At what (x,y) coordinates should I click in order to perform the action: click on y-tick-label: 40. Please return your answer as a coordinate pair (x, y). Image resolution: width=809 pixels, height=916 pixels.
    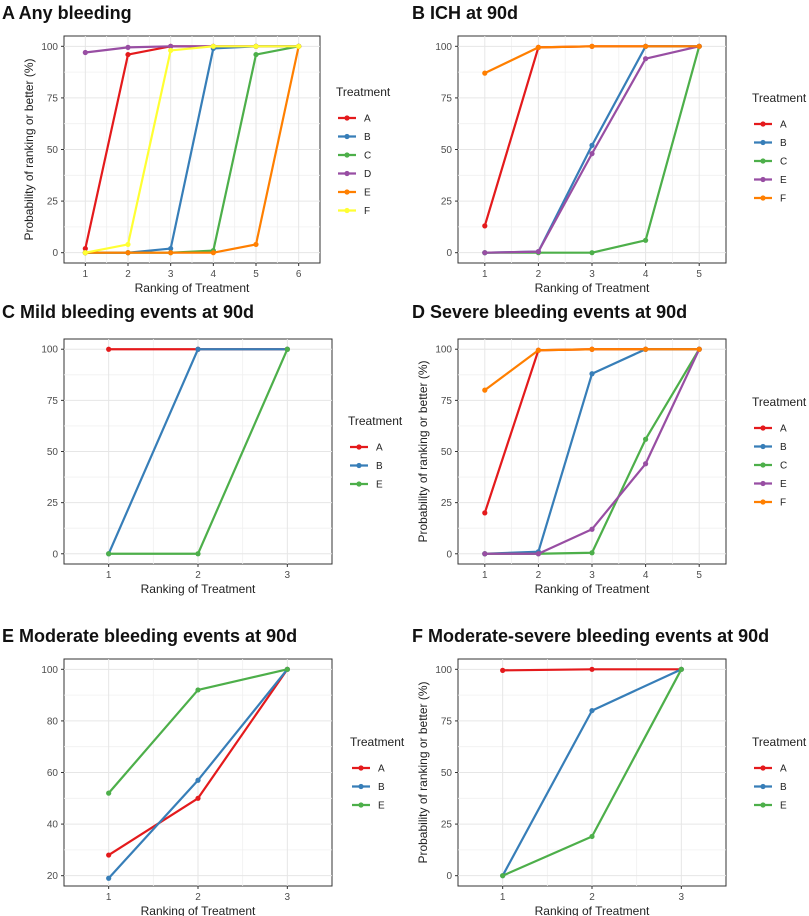
    Looking at the image, I should click on (53, 825).